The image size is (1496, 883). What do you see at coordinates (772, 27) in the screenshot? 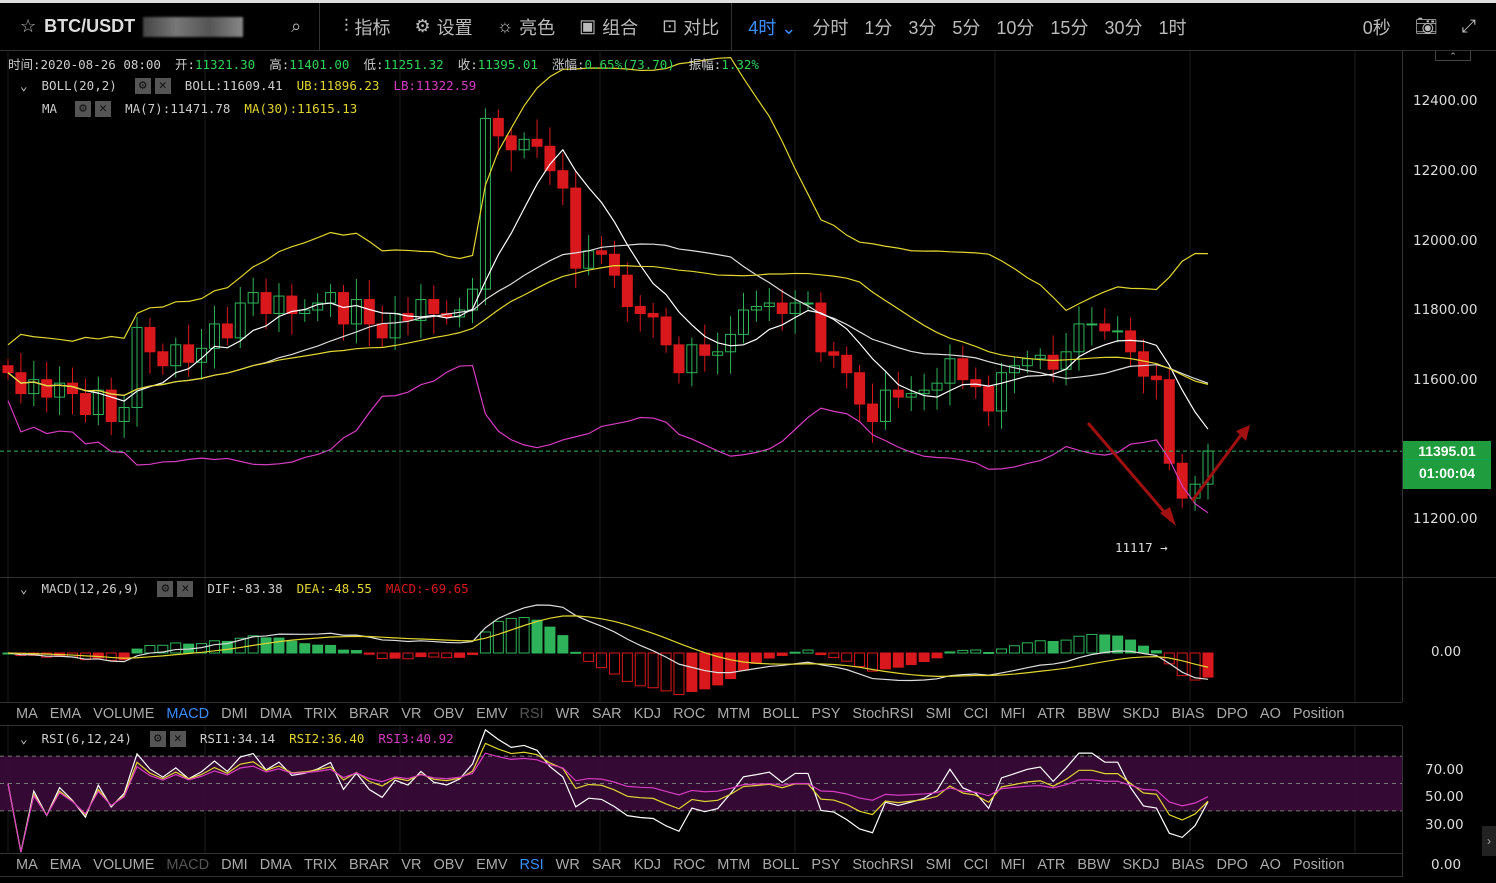
I see `timeframe-4时: 4时 ⌄` at bounding box center [772, 27].